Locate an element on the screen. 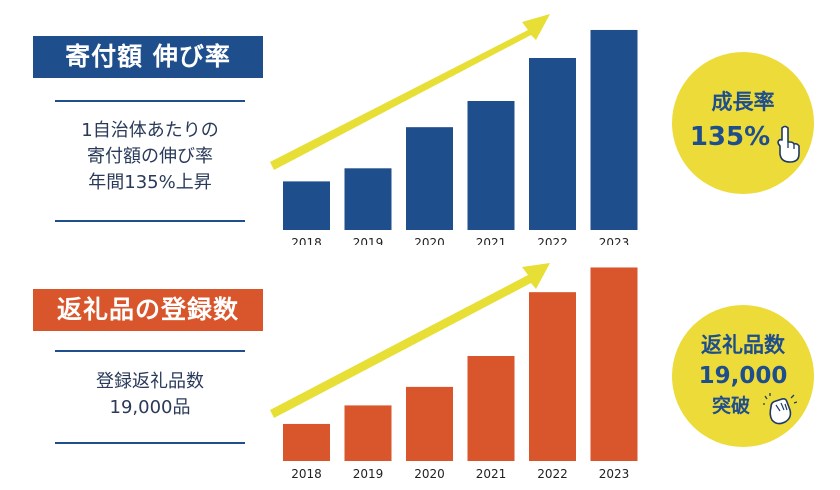  growth-rate-description: 1自治体あたりの 寄付額の伸び率 年間135%上昇 is located at coordinates (150, 157).